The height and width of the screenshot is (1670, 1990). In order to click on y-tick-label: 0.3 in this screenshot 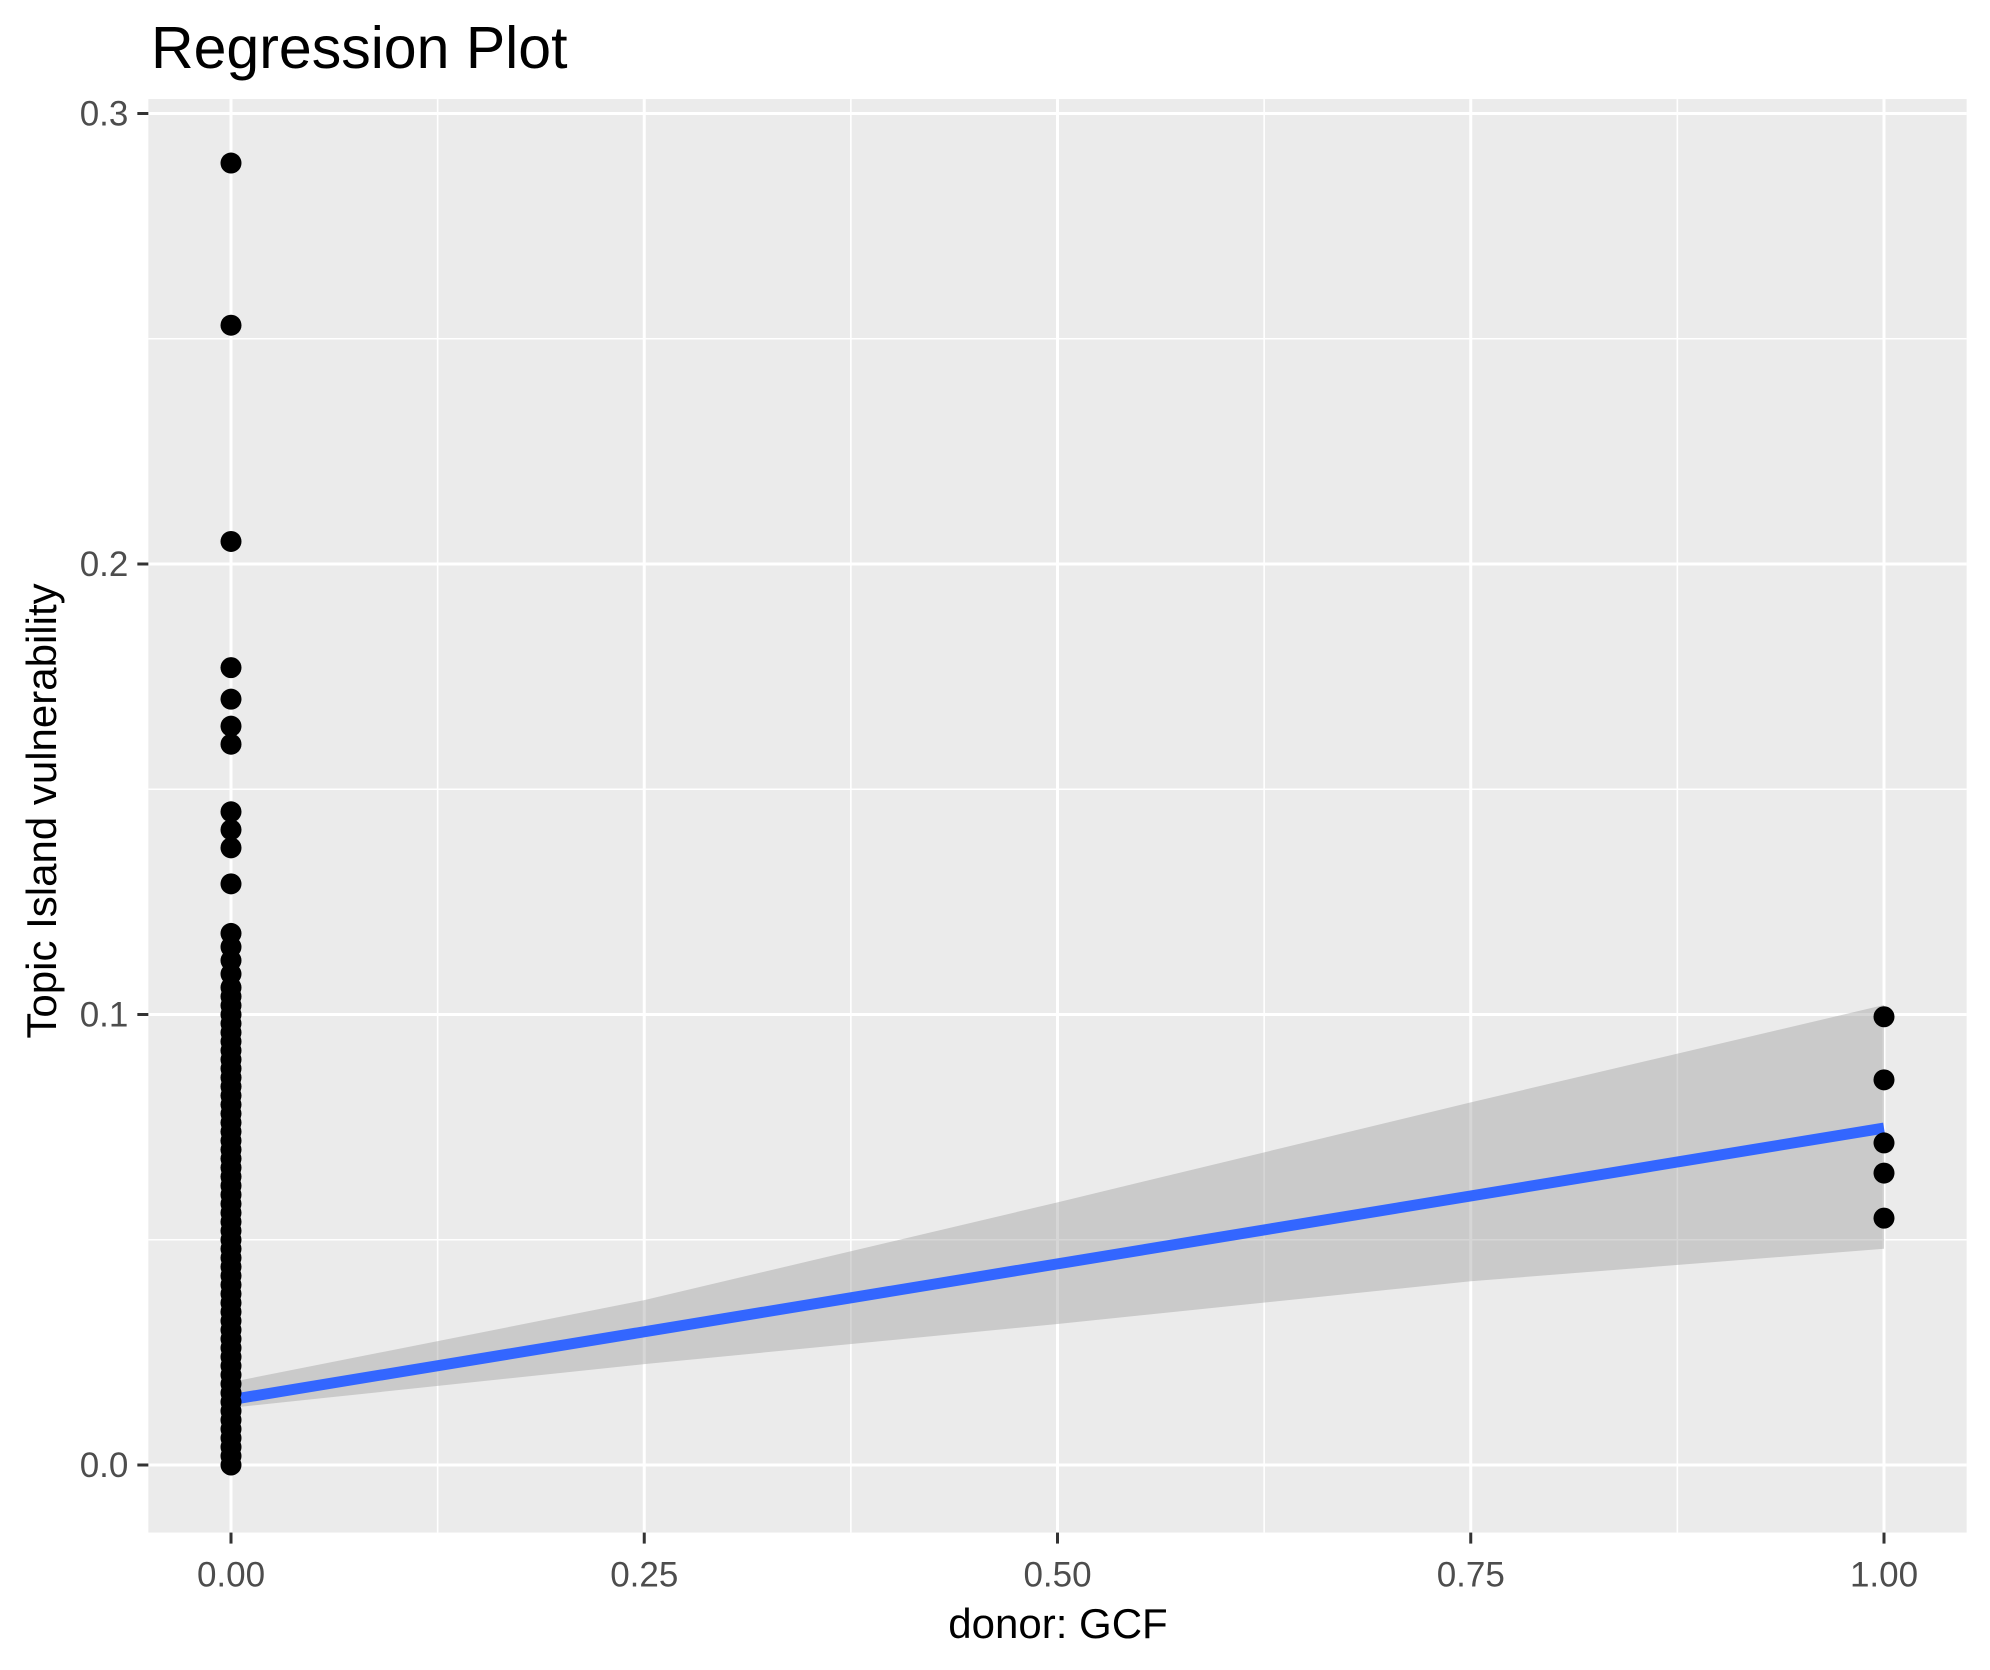, I will do `click(104, 114)`.